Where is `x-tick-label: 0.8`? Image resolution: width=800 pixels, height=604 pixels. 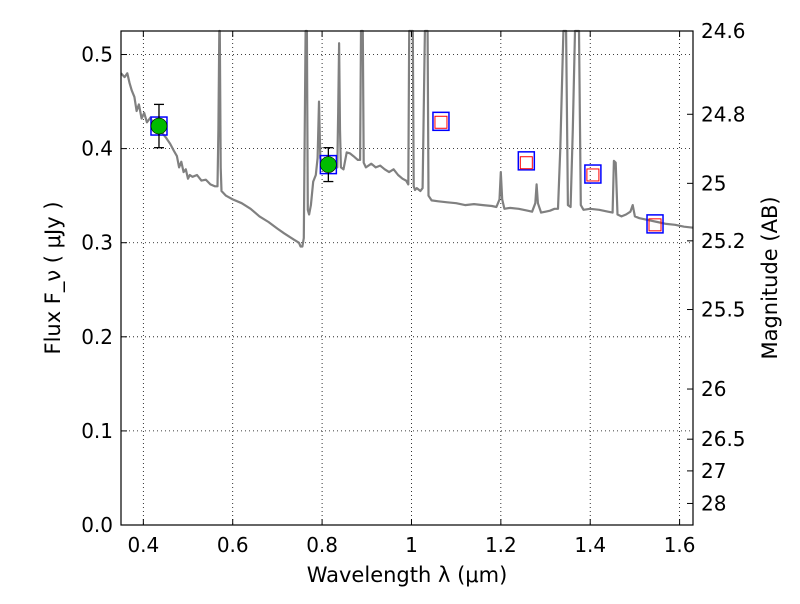
x-tick-label: 0.8 is located at coordinates (322, 545).